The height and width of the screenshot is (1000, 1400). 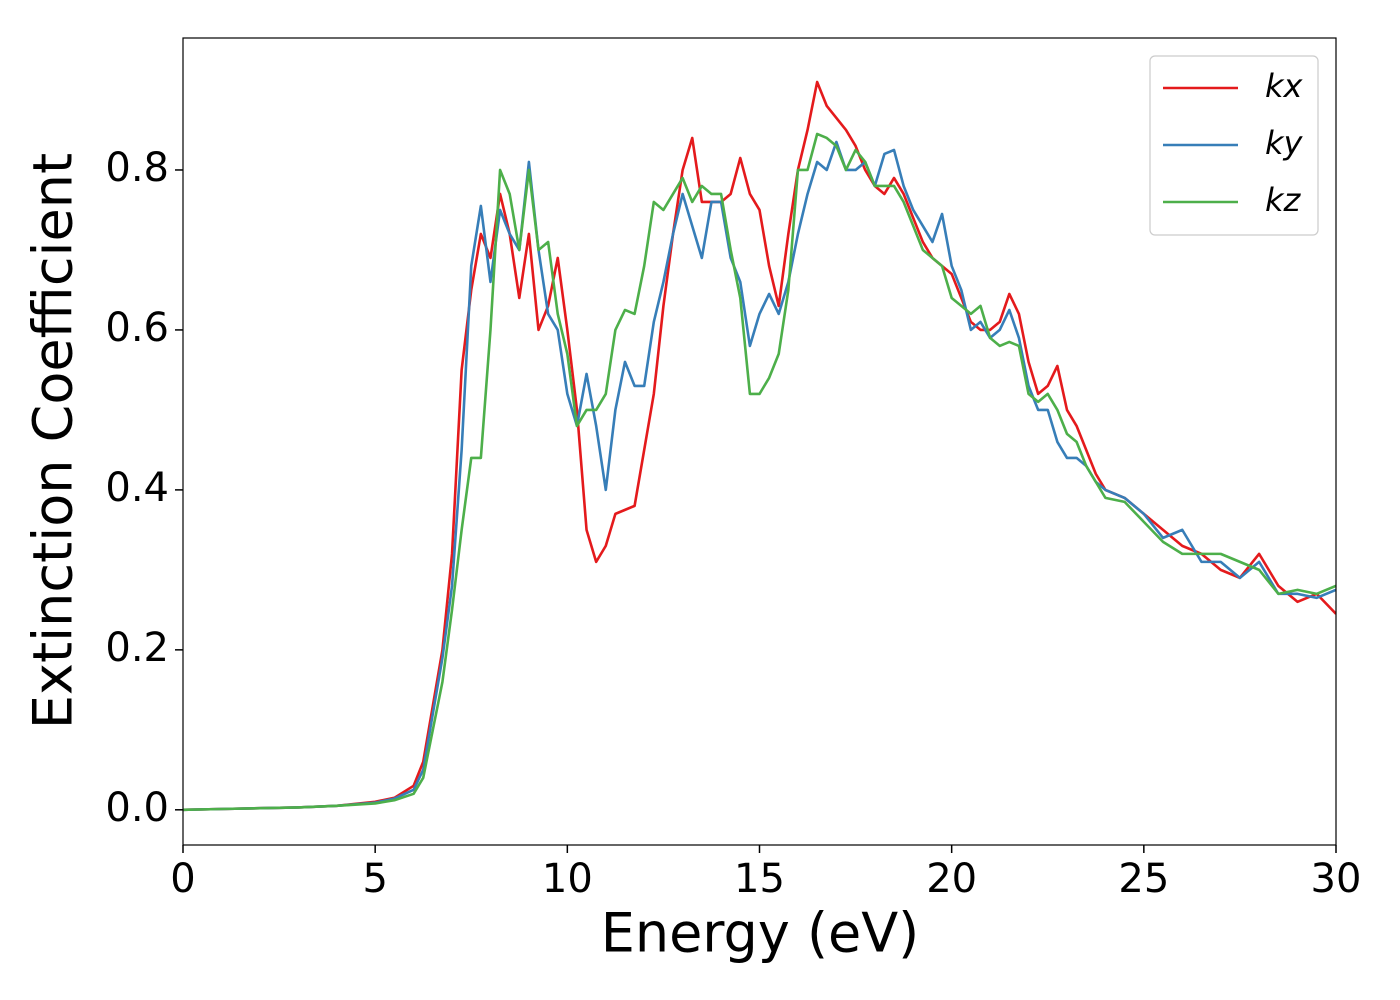 I want to click on x-tick-label: 25, so click(x=1143, y=879).